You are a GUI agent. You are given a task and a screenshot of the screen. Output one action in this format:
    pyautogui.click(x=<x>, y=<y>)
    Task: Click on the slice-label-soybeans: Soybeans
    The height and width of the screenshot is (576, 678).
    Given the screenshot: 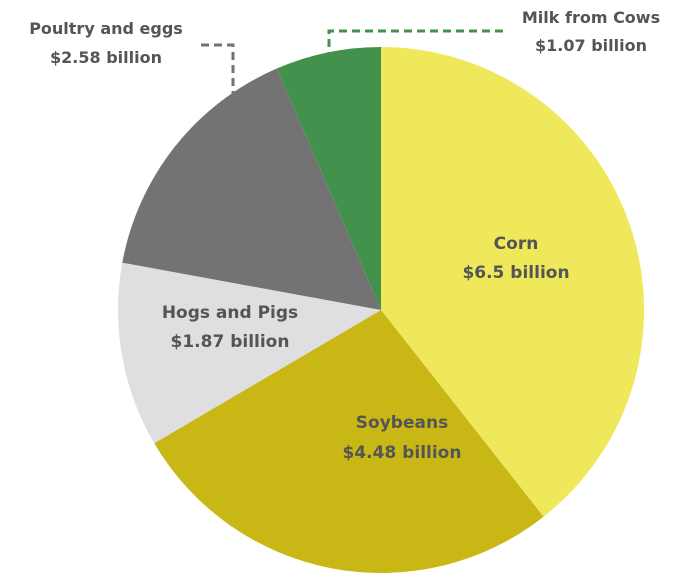 What is the action you would take?
    pyautogui.click(x=402, y=423)
    